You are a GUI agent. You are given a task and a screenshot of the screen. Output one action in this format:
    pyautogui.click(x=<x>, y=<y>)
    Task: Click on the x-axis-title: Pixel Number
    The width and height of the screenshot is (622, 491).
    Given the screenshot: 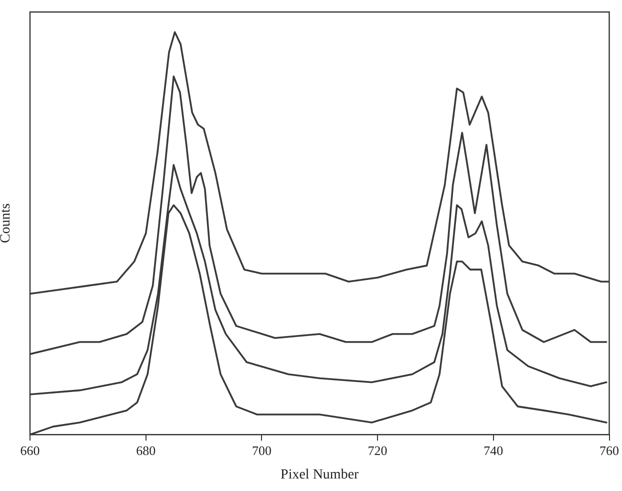 What is the action you would take?
    pyautogui.click(x=320, y=474)
    